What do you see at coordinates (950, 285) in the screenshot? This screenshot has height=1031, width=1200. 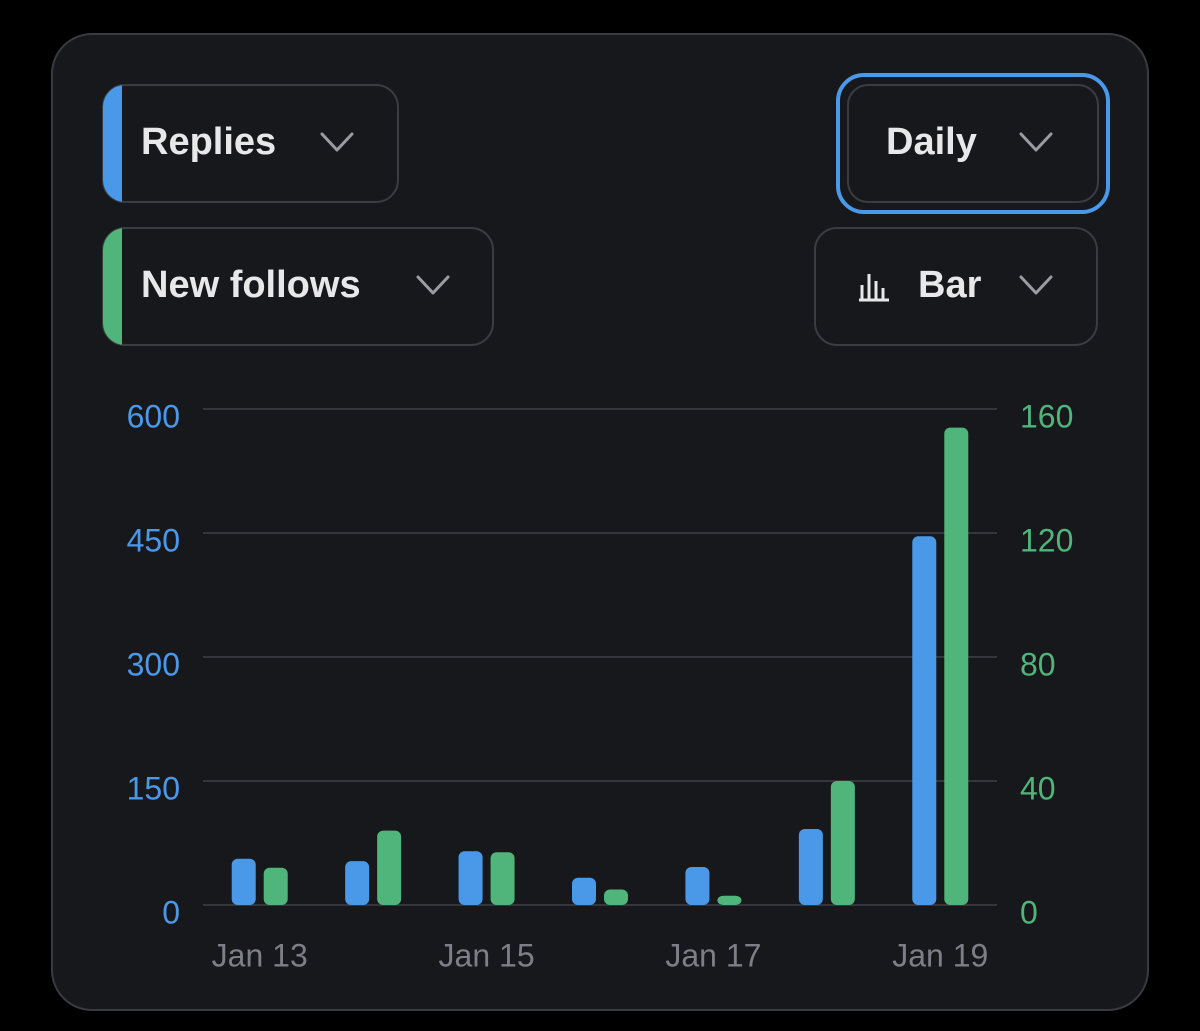 I see `dropdown-label: Bar` at bounding box center [950, 285].